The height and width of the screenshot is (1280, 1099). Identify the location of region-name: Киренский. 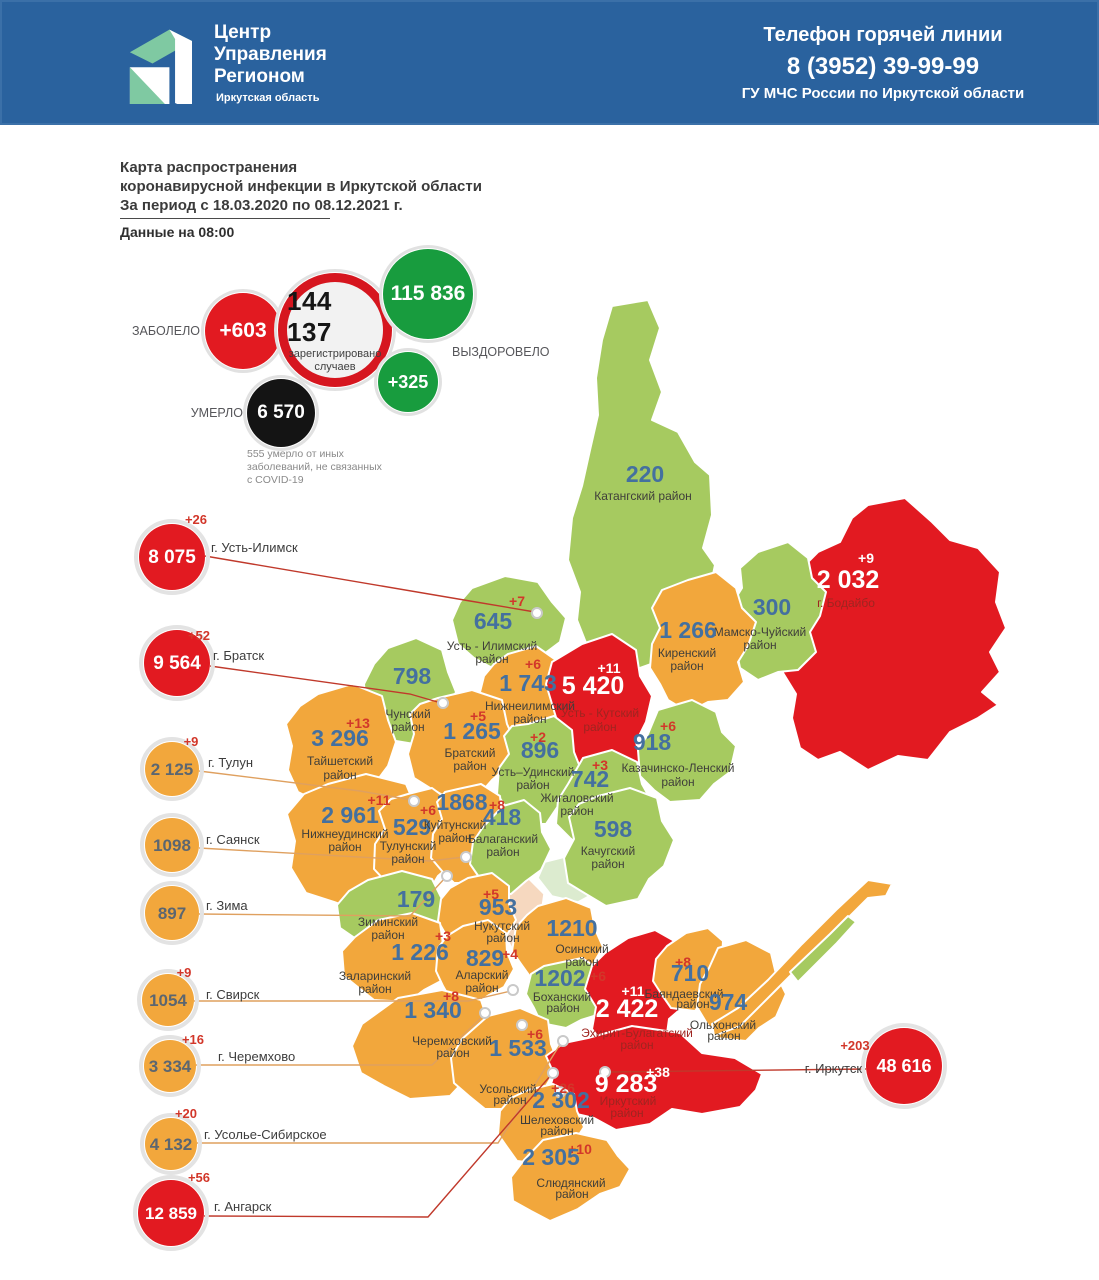
(687, 653).